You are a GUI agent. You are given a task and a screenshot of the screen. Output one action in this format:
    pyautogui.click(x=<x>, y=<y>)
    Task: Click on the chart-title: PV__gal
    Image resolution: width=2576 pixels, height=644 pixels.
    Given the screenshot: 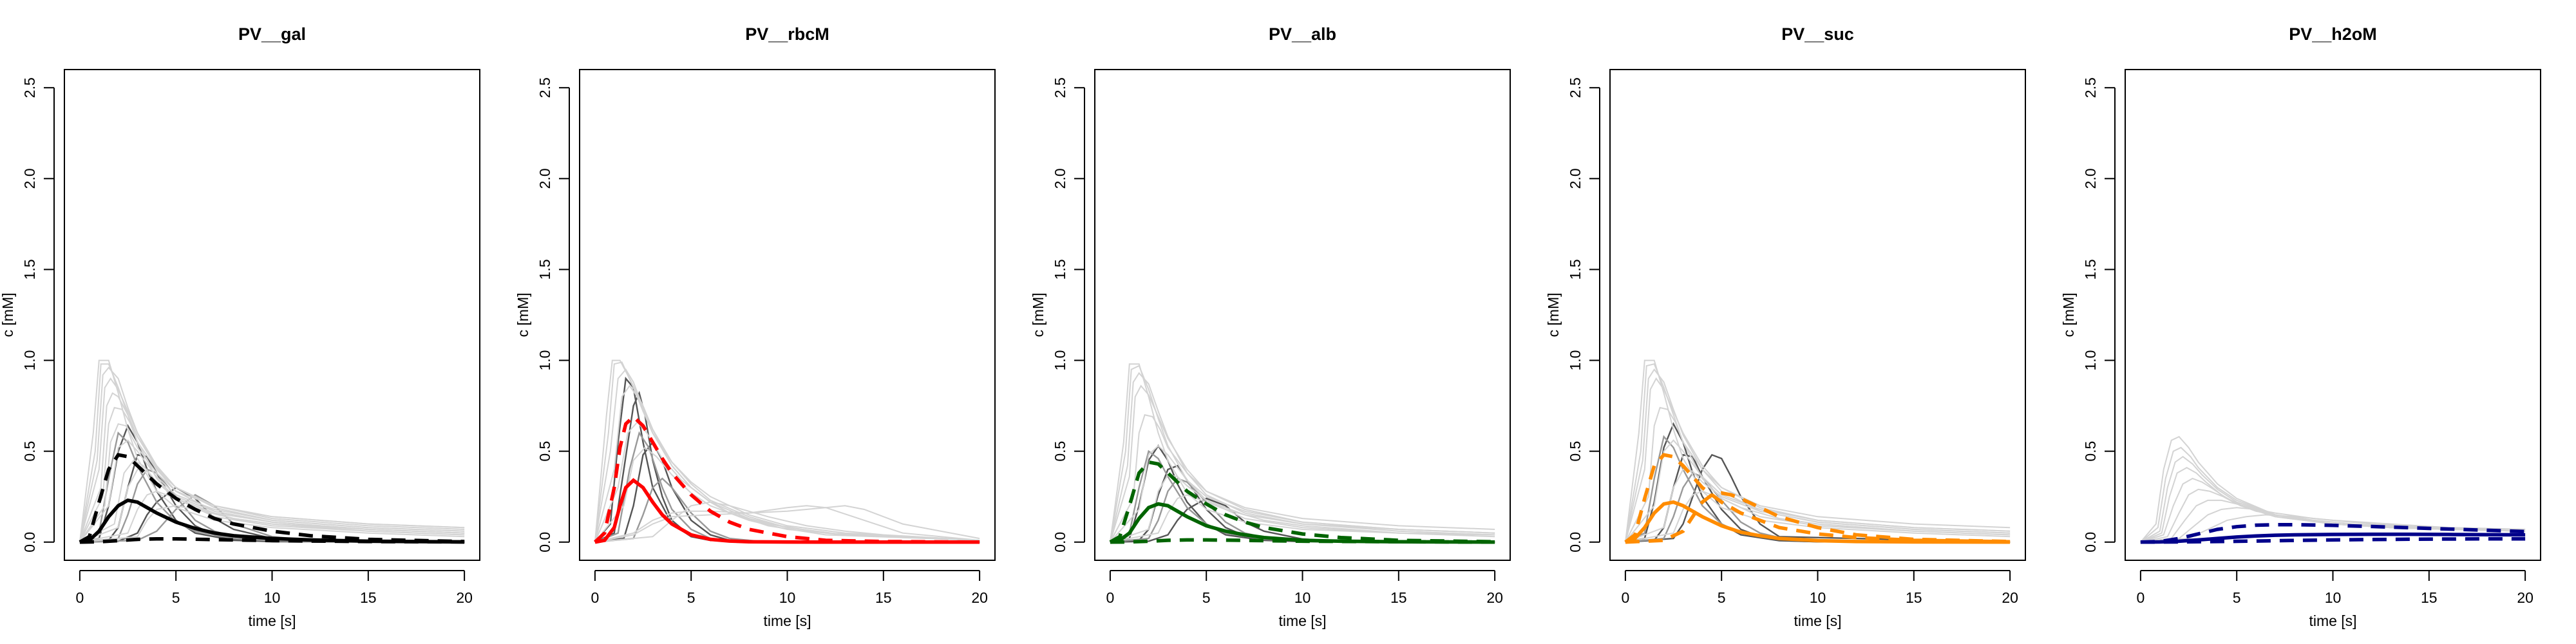 What is the action you would take?
    pyautogui.click(x=272, y=34)
    